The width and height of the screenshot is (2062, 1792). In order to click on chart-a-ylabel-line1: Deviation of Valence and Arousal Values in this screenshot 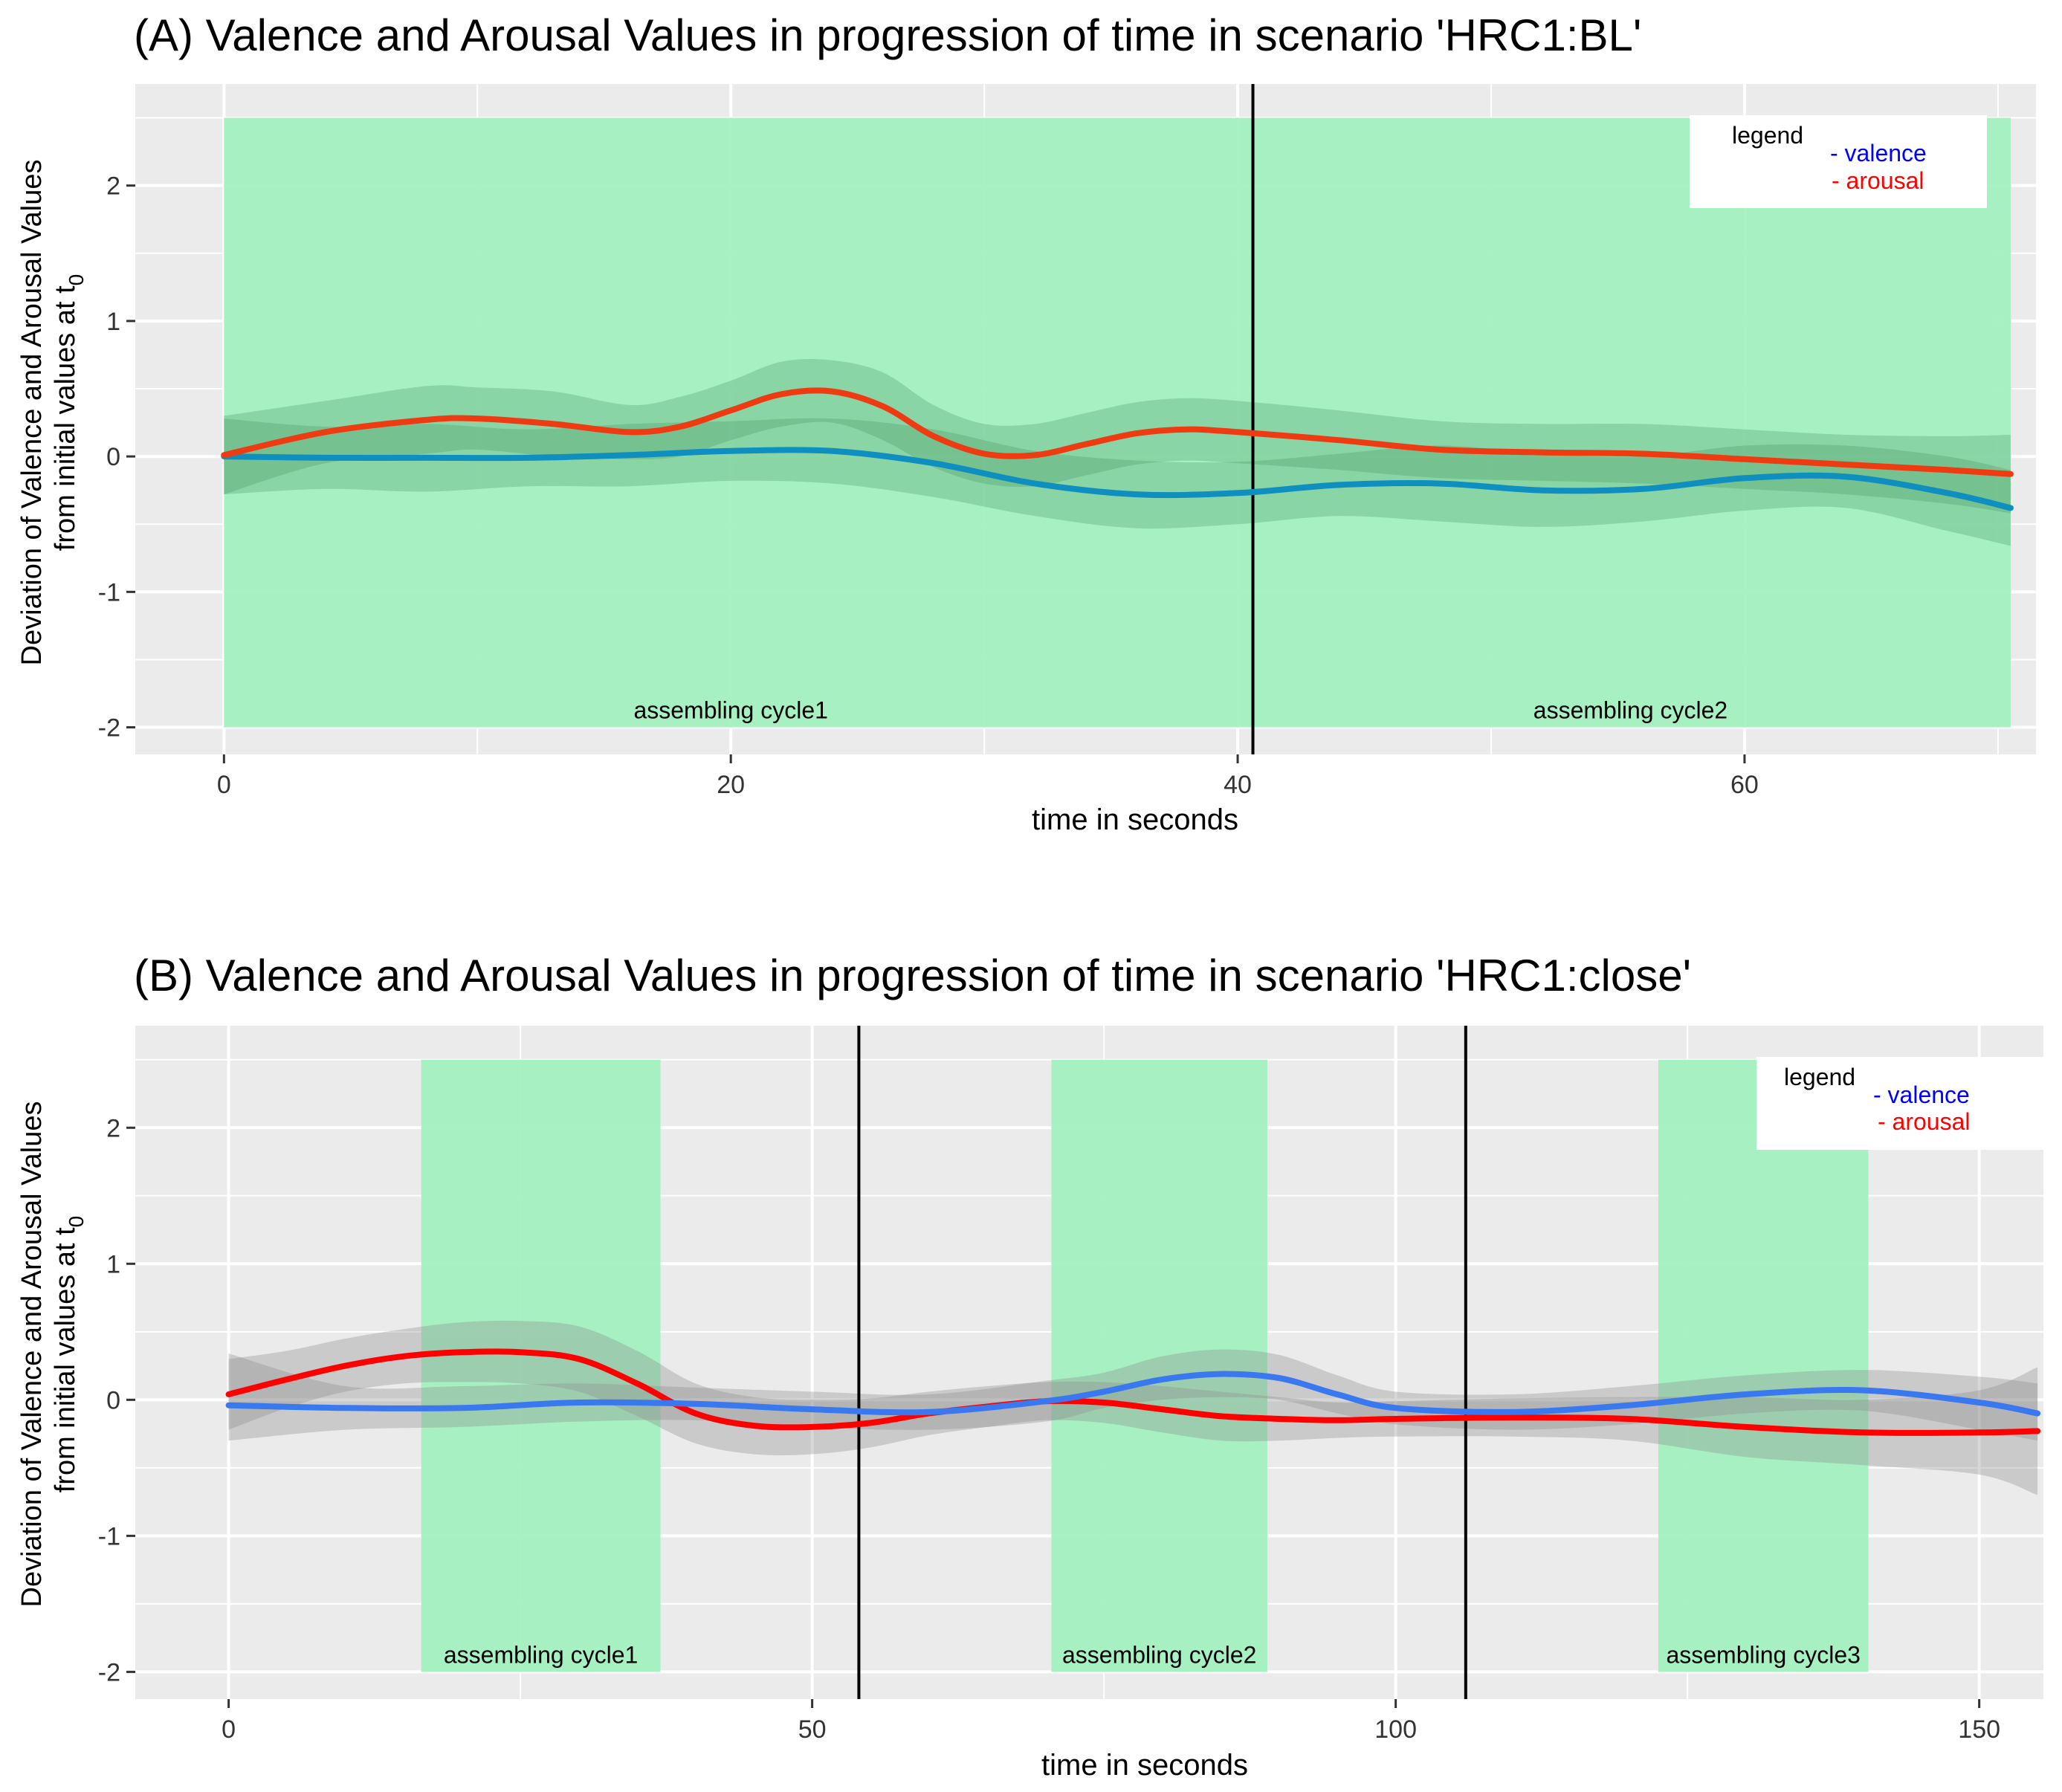, I will do `click(32, 413)`.